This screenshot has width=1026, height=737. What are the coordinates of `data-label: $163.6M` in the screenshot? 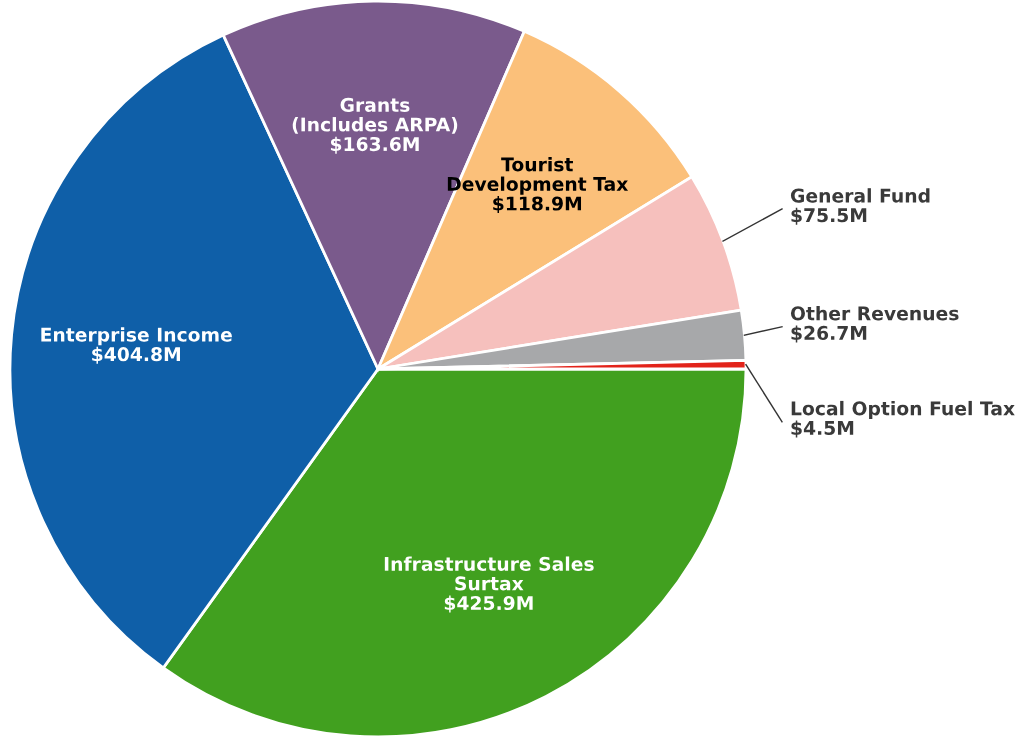 It's located at (374, 145).